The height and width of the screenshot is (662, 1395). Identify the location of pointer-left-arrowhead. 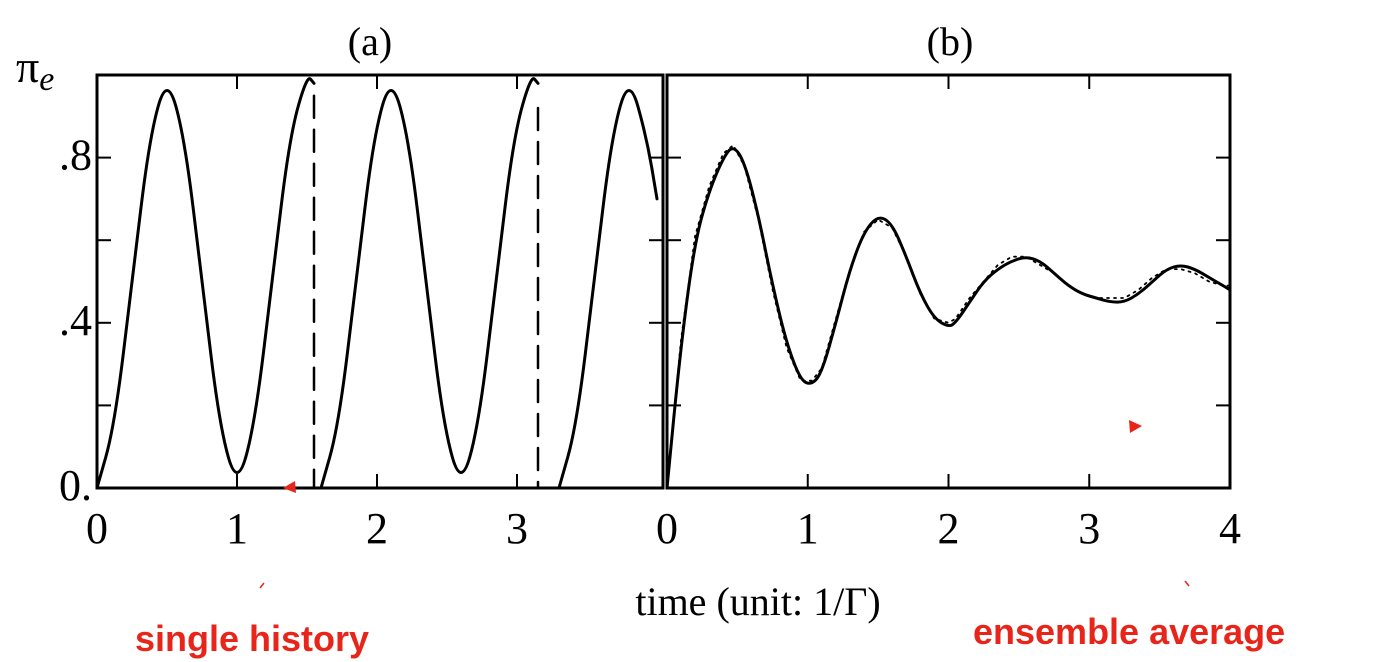
(289, 487).